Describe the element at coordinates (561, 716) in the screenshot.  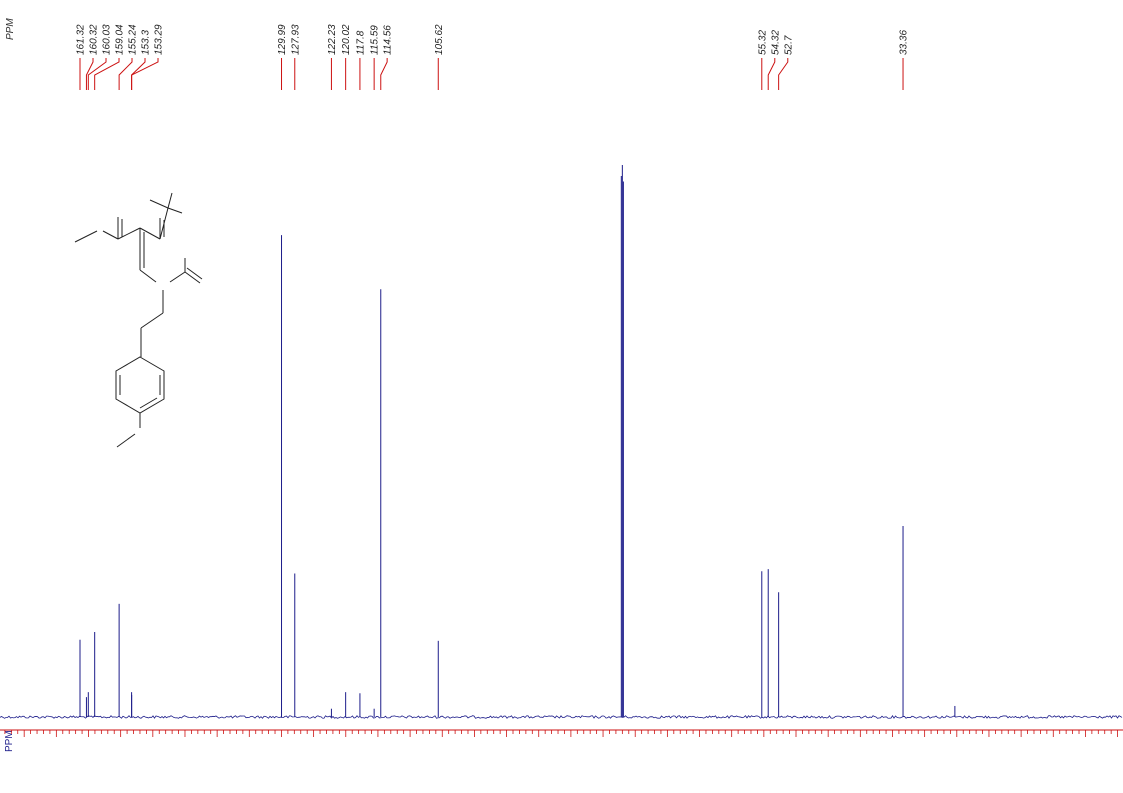
I see `baseline-noise` at that location.